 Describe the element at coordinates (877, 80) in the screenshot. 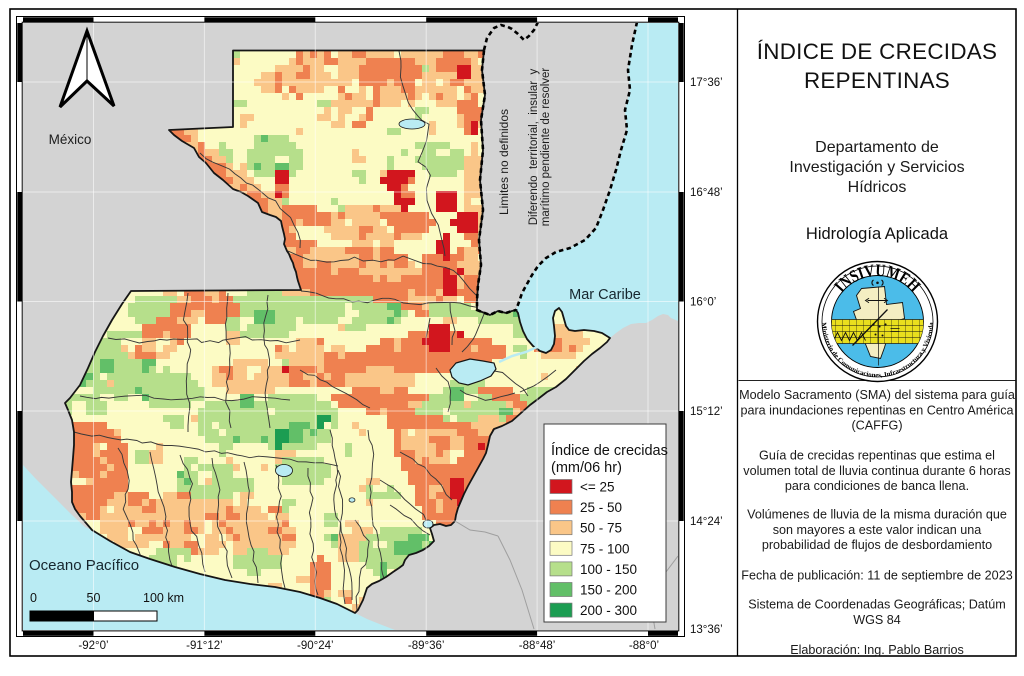

I see `svg-text: REPENTINAS` at that location.